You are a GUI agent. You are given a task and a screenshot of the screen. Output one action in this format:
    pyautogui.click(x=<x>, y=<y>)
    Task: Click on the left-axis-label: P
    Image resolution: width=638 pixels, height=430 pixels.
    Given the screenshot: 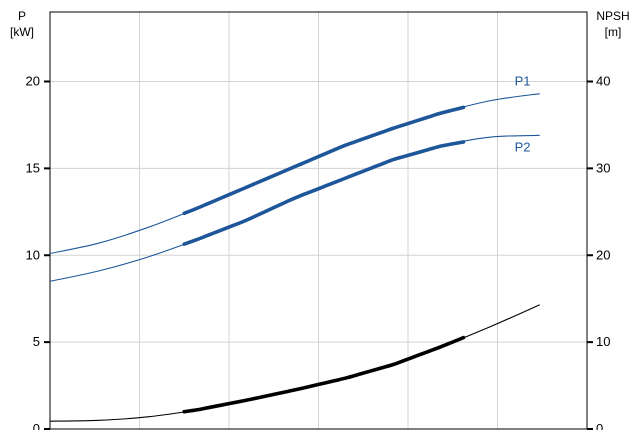 What is the action you would take?
    pyautogui.click(x=22, y=16)
    